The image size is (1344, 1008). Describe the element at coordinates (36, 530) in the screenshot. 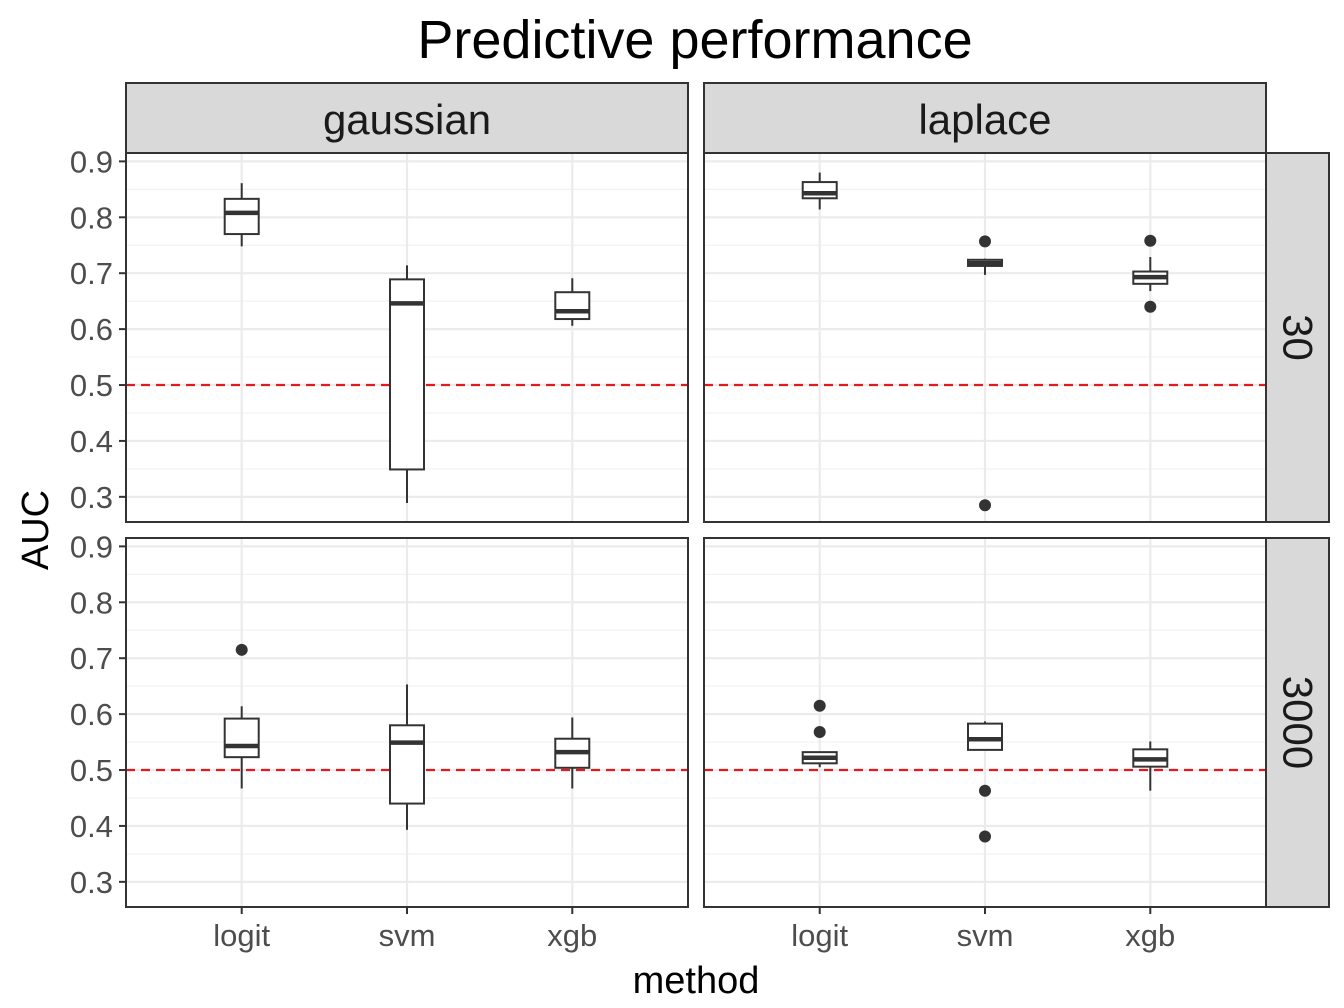

I see `y-axis-label: AUC` at that location.